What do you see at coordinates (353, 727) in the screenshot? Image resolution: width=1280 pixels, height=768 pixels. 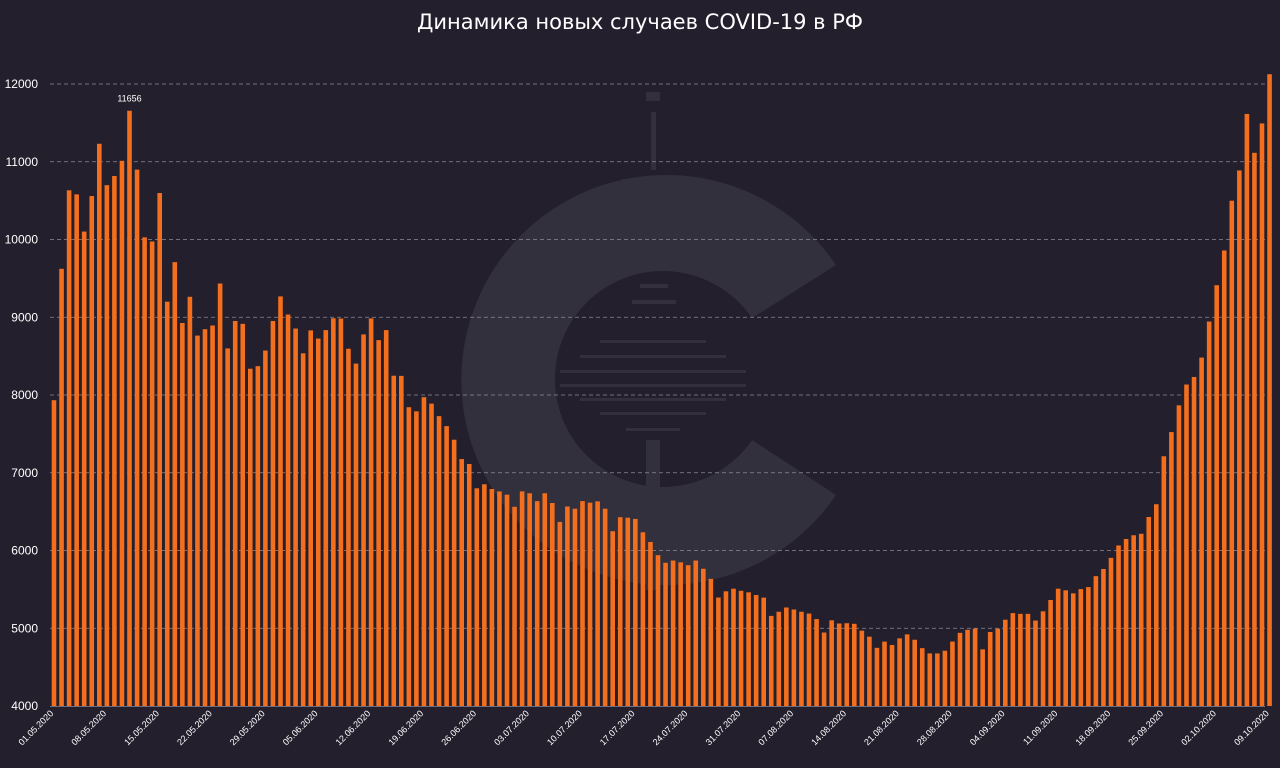 I see `x-tick-label: 12.06.2020` at bounding box center [353, 727].